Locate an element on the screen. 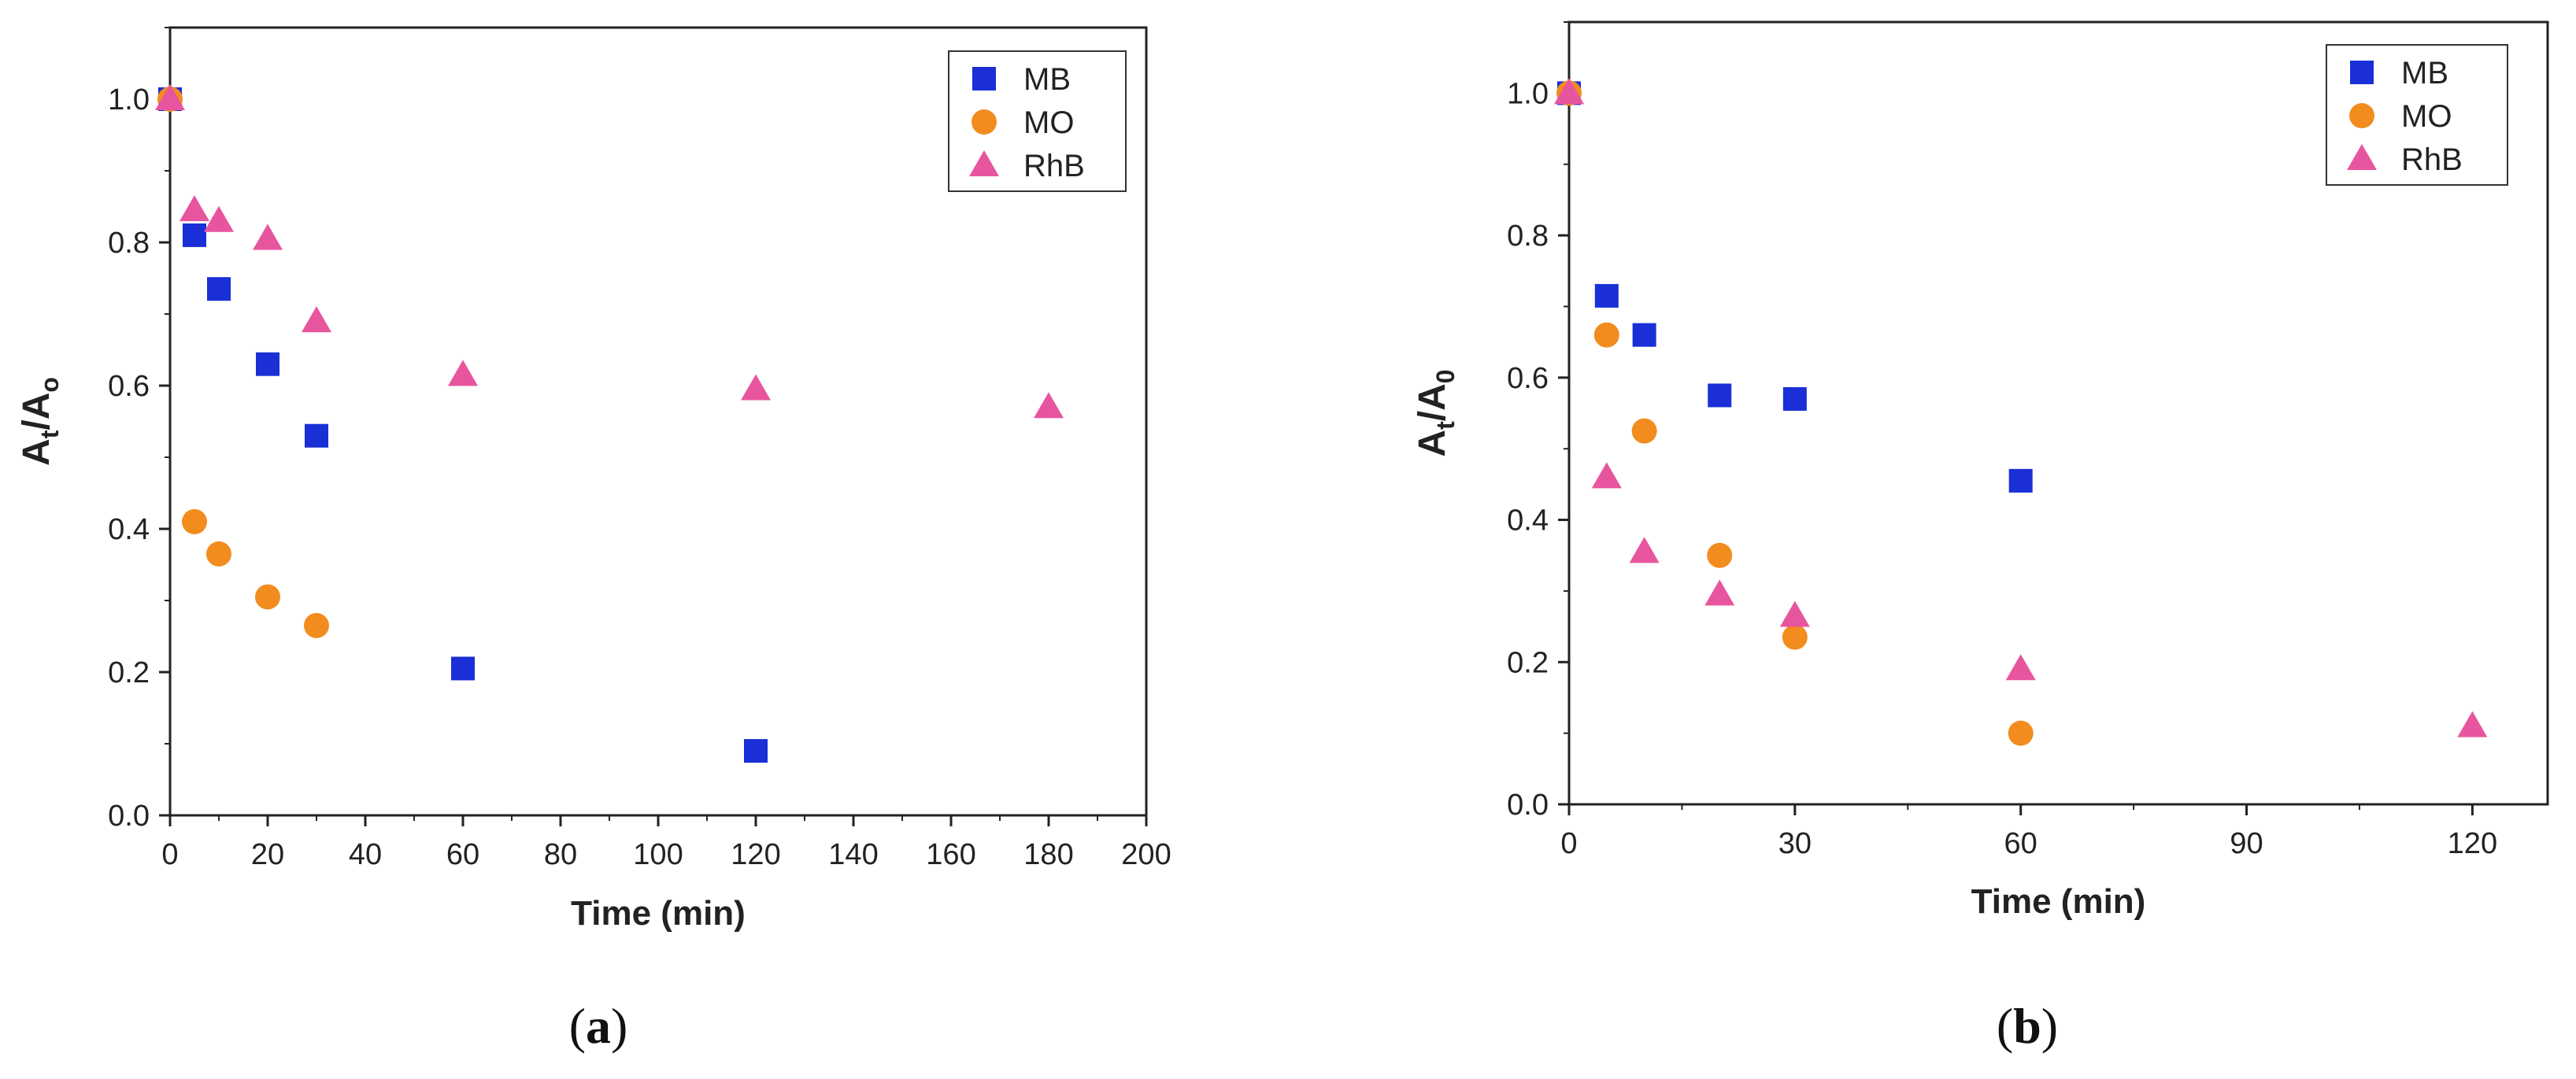  x-tick-label: 40 is located at coordinates (365, 855).